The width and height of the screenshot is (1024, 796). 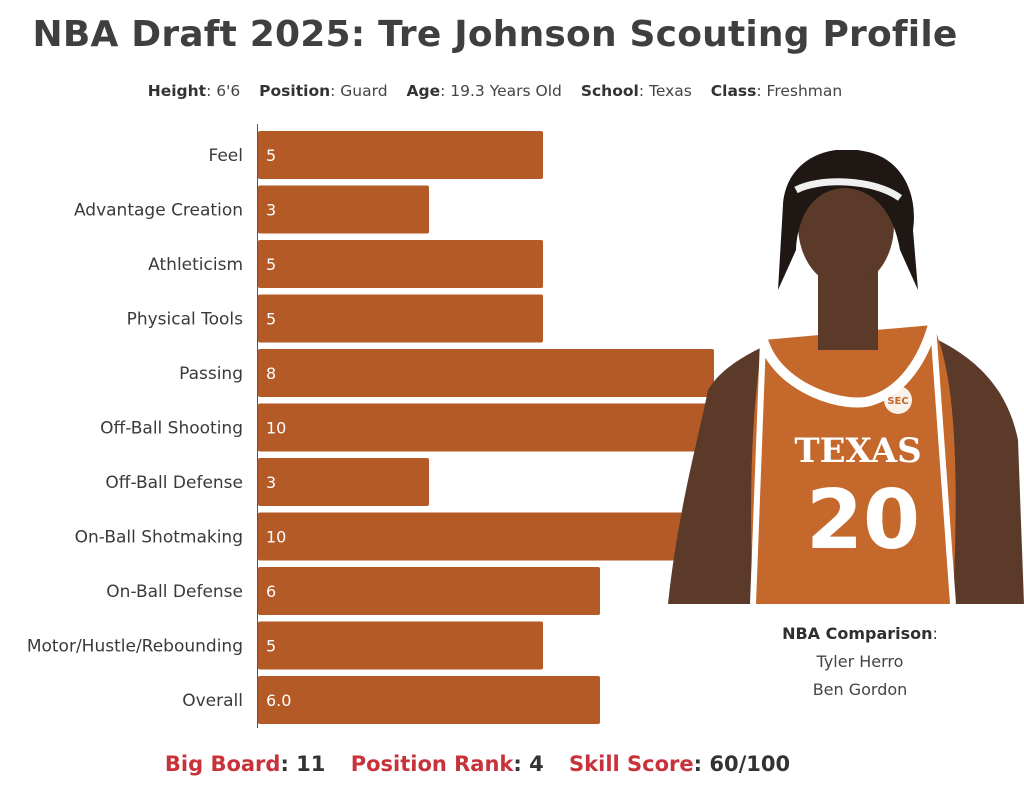 I want to click on category-label-off-ball-shooting: Off-Ball Shooting, so click(x=171, y=429).